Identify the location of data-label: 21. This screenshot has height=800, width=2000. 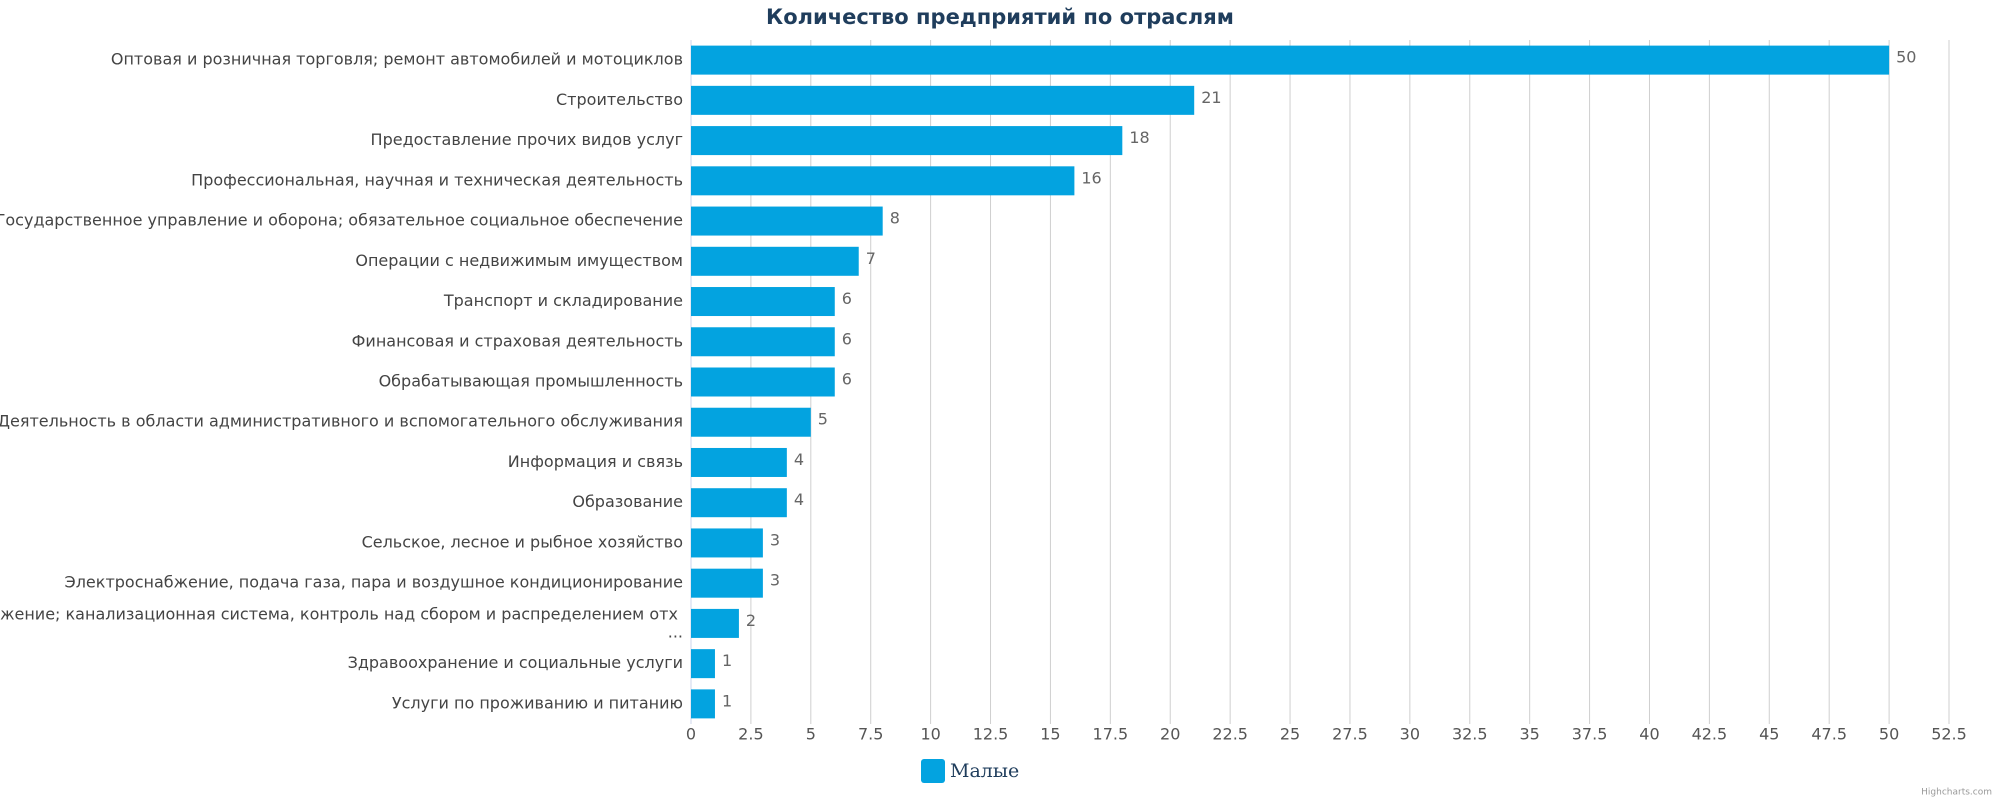
(1211, 97).